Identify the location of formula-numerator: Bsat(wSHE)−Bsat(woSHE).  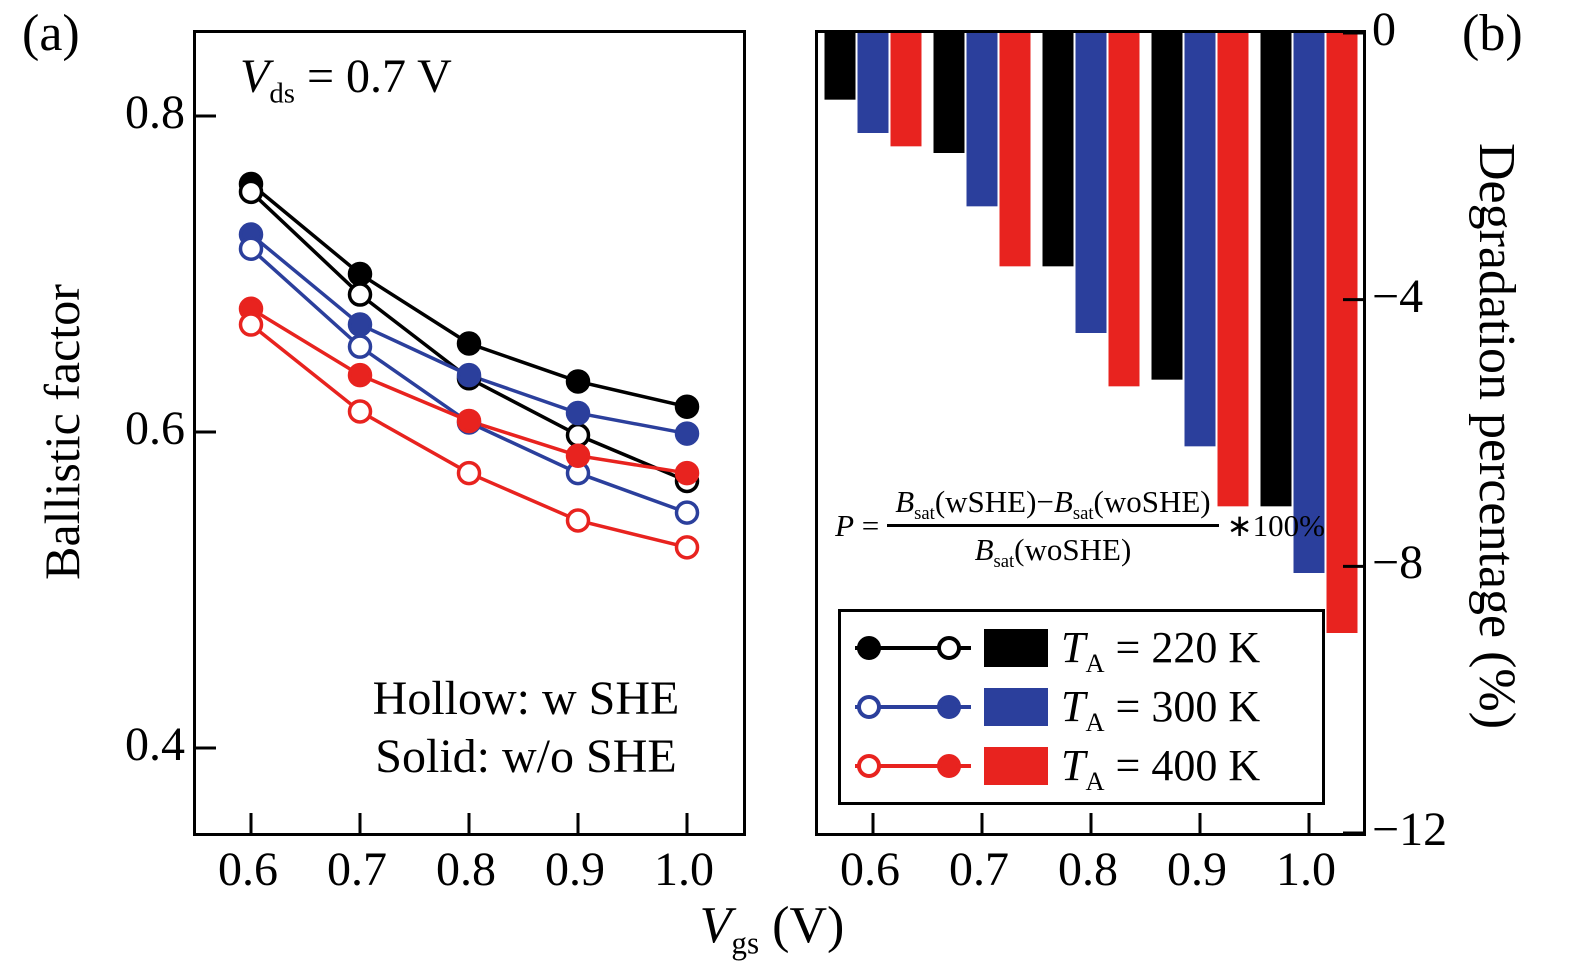
(1053, 505).